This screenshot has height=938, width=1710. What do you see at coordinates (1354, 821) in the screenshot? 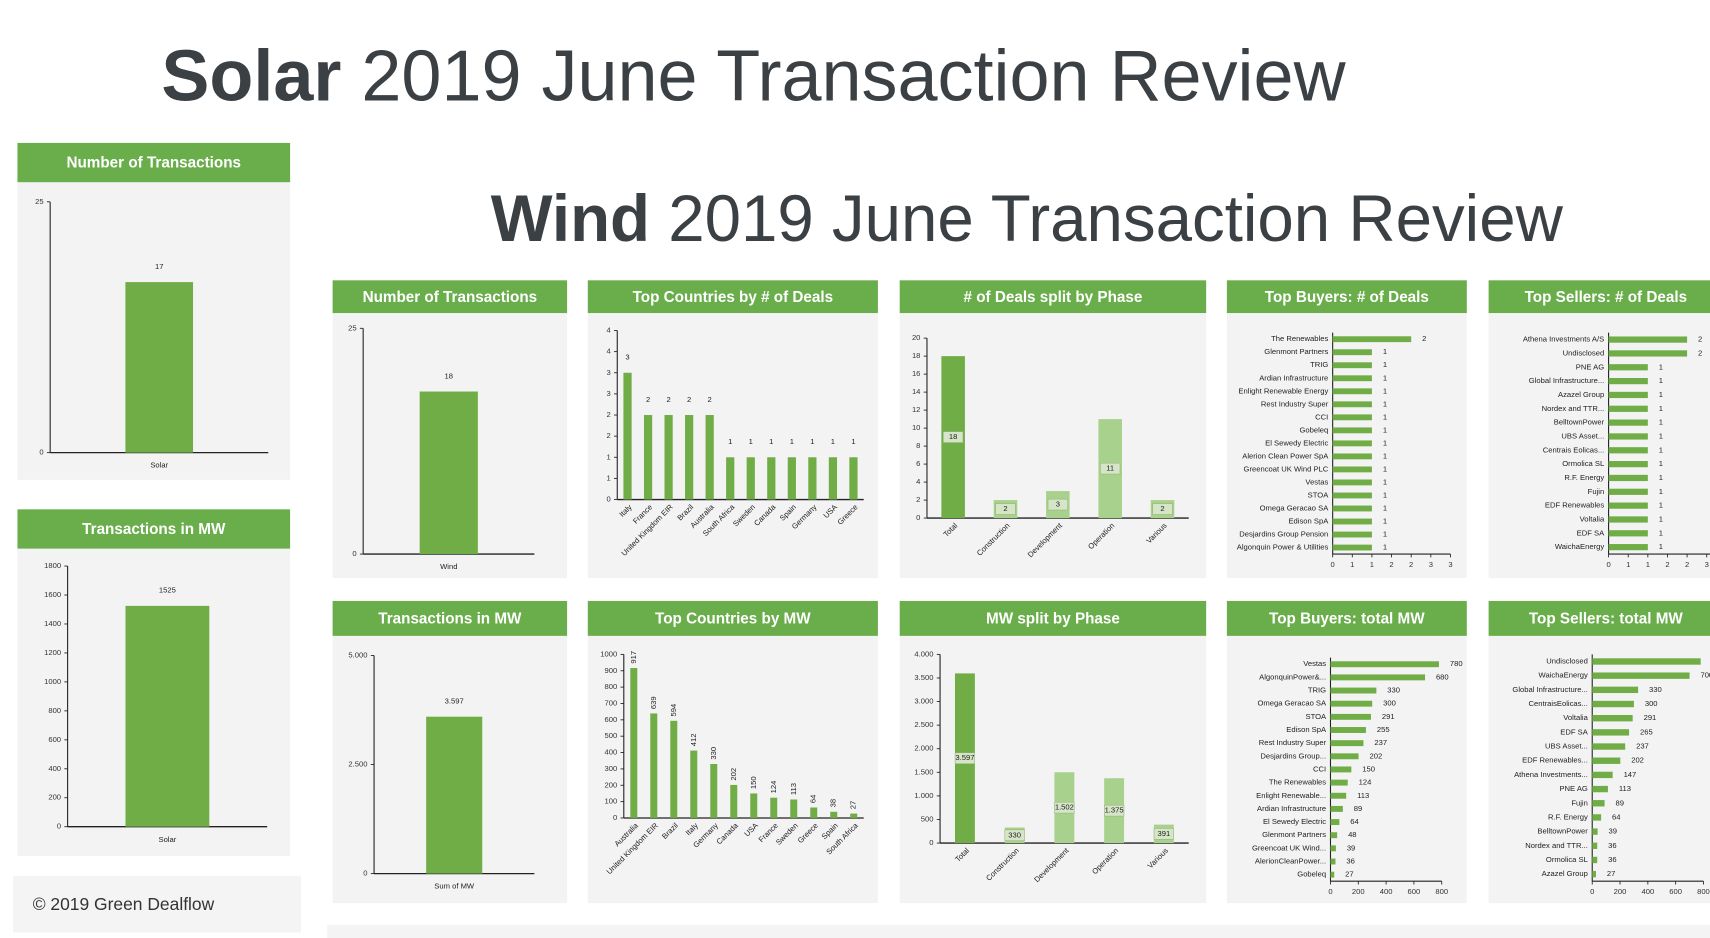
I see `value-label: 64` at bounding box center [1354, 821].